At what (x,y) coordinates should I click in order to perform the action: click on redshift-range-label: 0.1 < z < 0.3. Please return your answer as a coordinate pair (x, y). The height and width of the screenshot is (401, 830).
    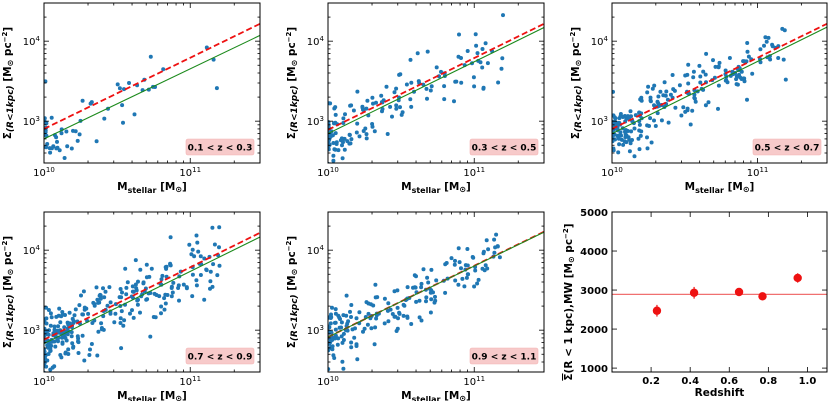
    Looking at the image, I should click on (220, 149).